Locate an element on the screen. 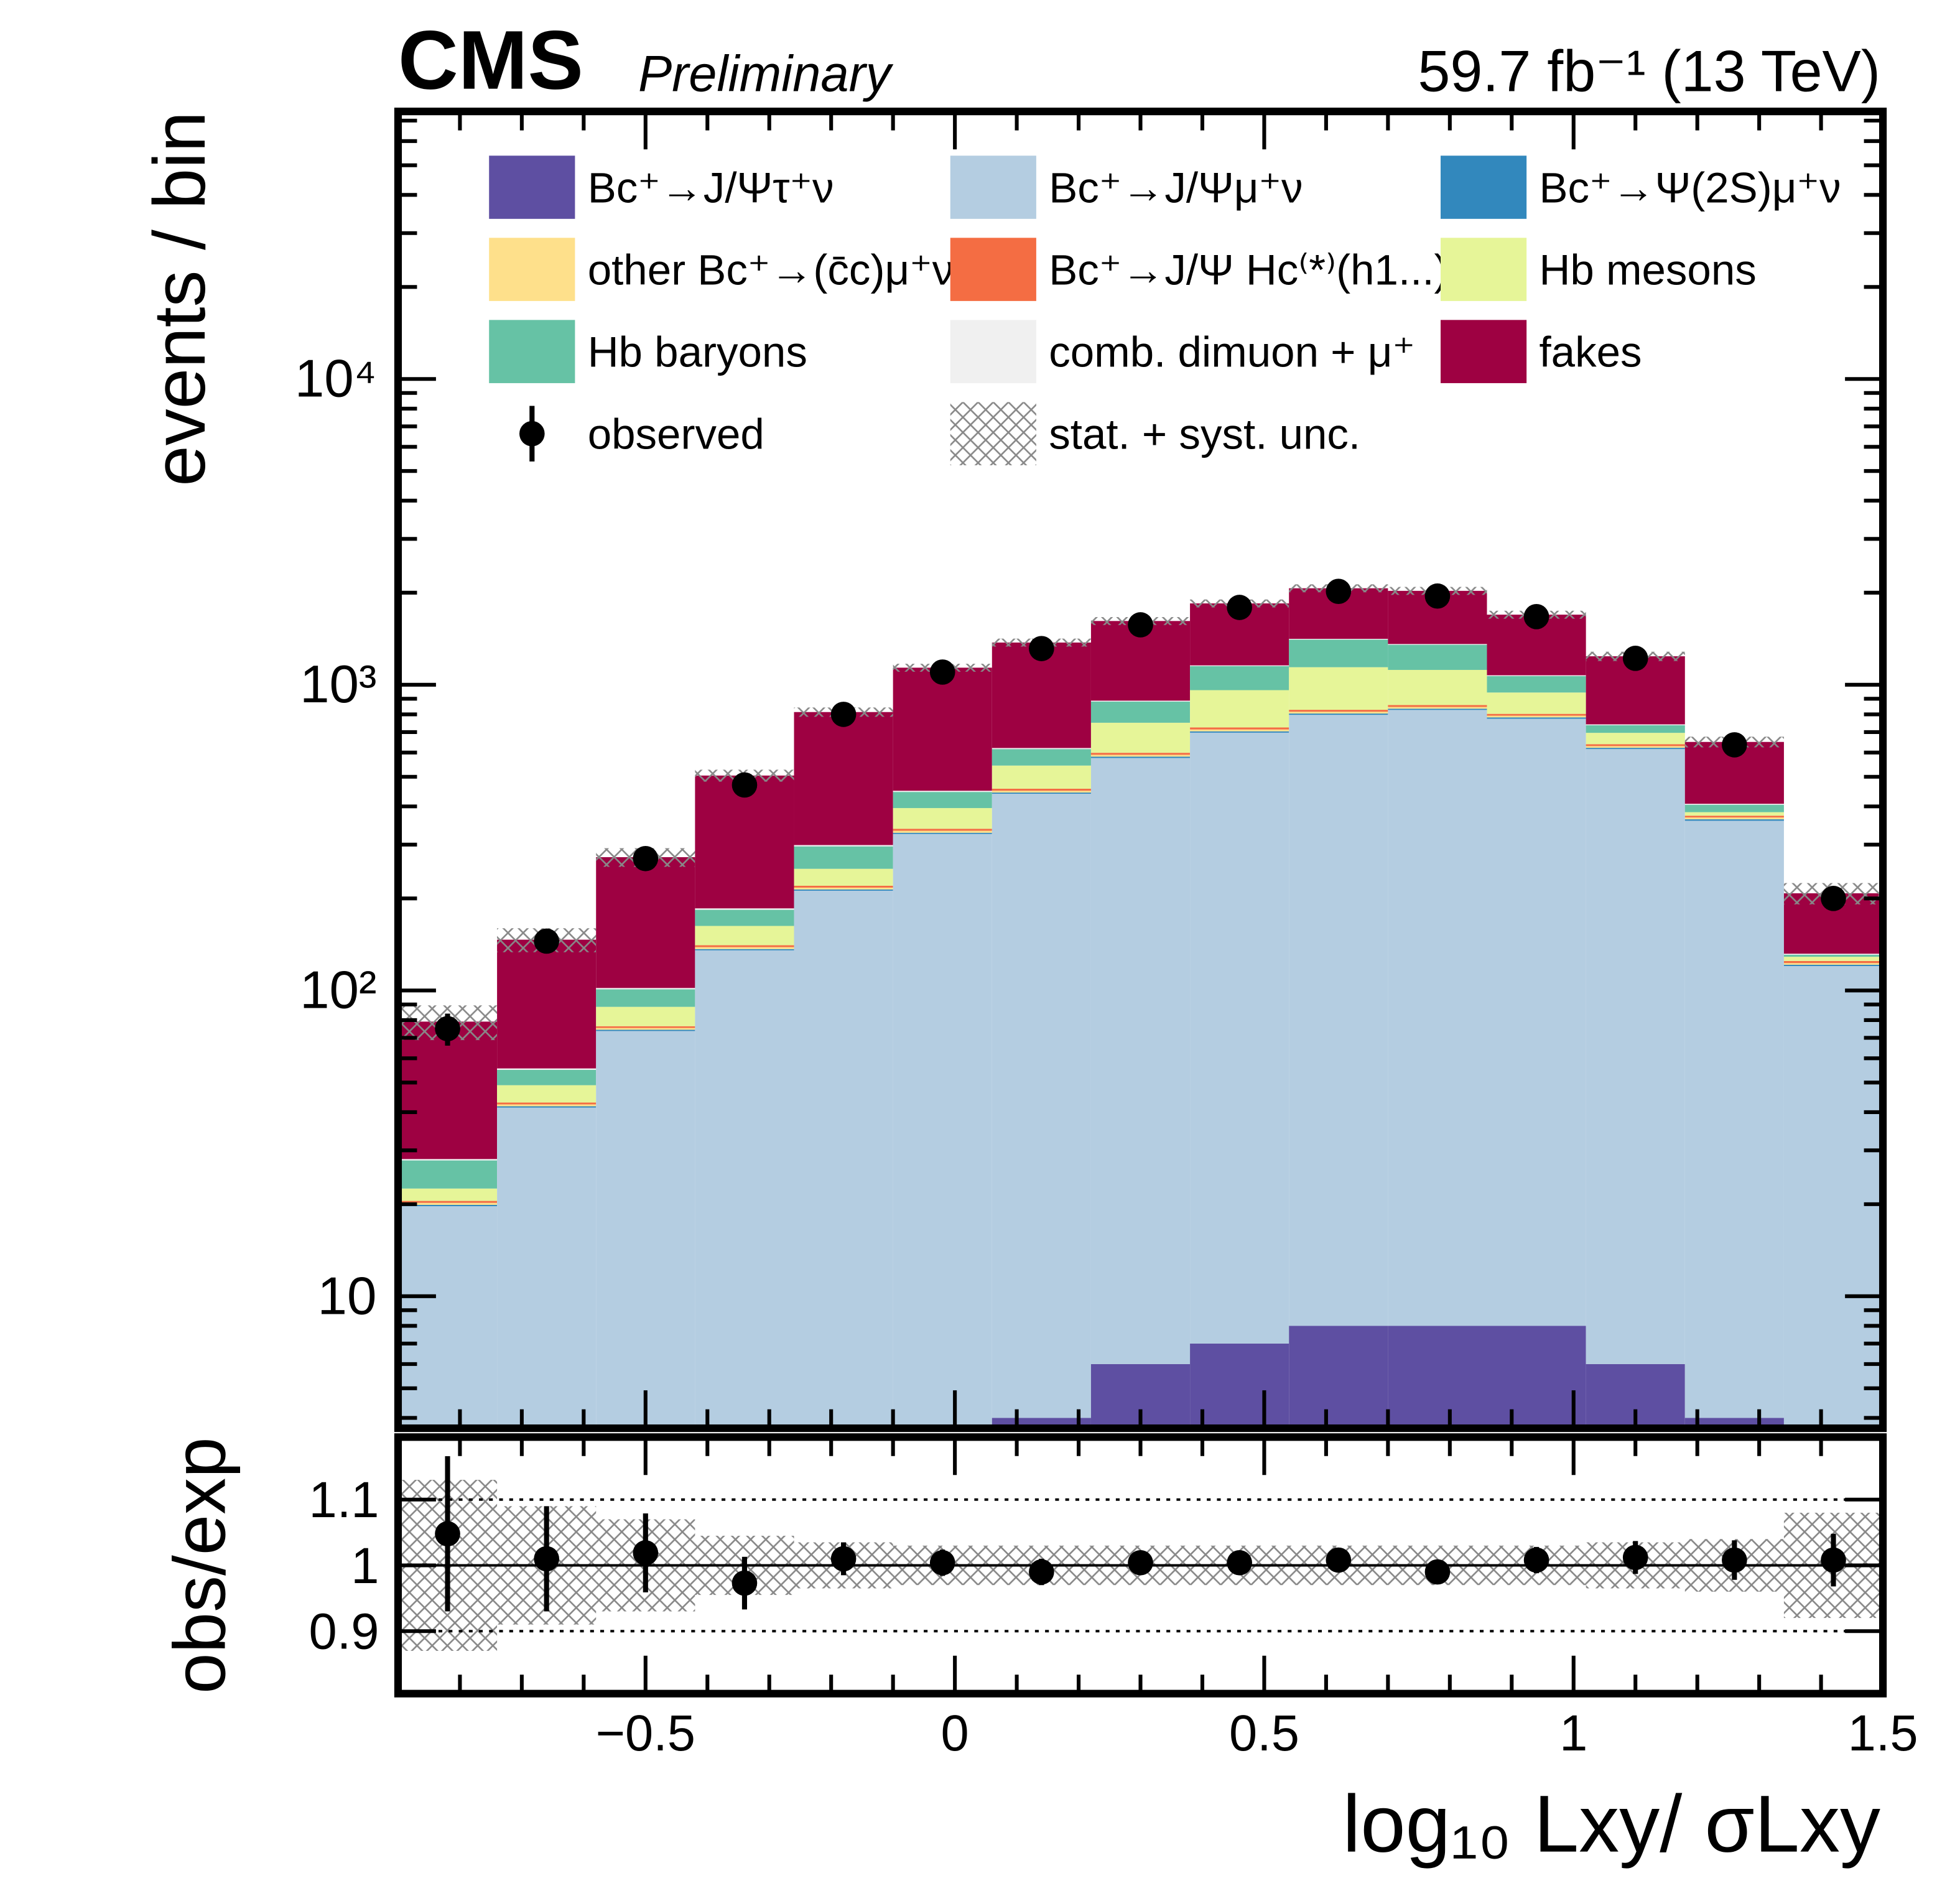  lumi-label: 59.7 fb⁻¹ (13 TeV) is located at coordinates (1649, 71).